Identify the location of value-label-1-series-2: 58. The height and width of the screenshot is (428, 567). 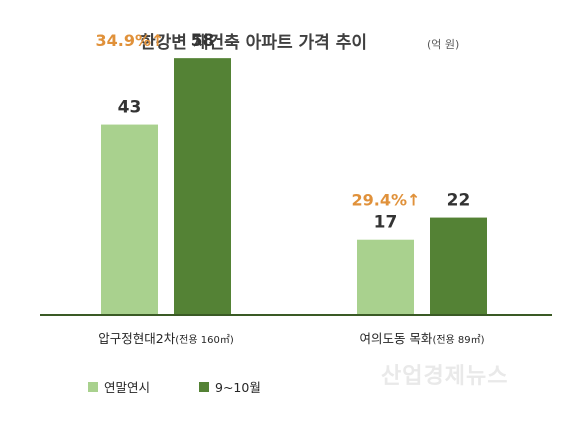
(203, 41).